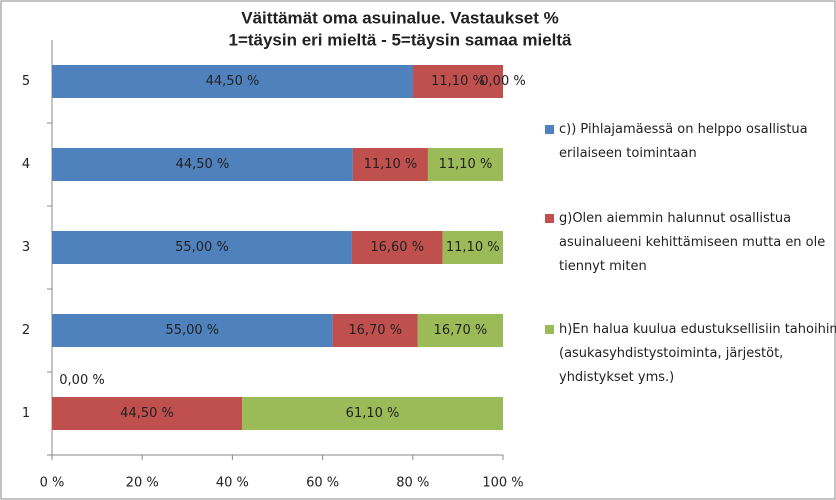 The height and width of the screenshot is (500, 836). What do you see at coordinates (232, 483) in the screenshot?
I see `x-tick-label: 40 %` at bounding box center [232, 483].